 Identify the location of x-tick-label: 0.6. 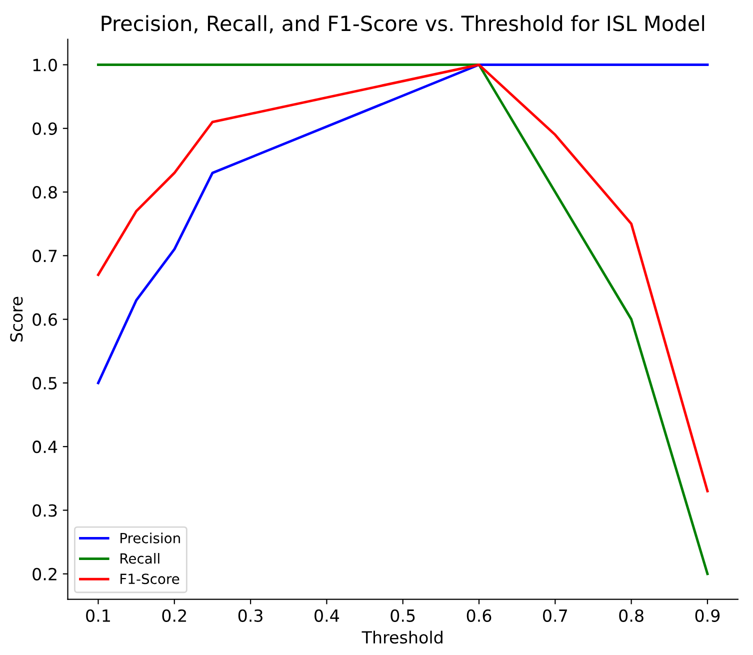
(479, 615).